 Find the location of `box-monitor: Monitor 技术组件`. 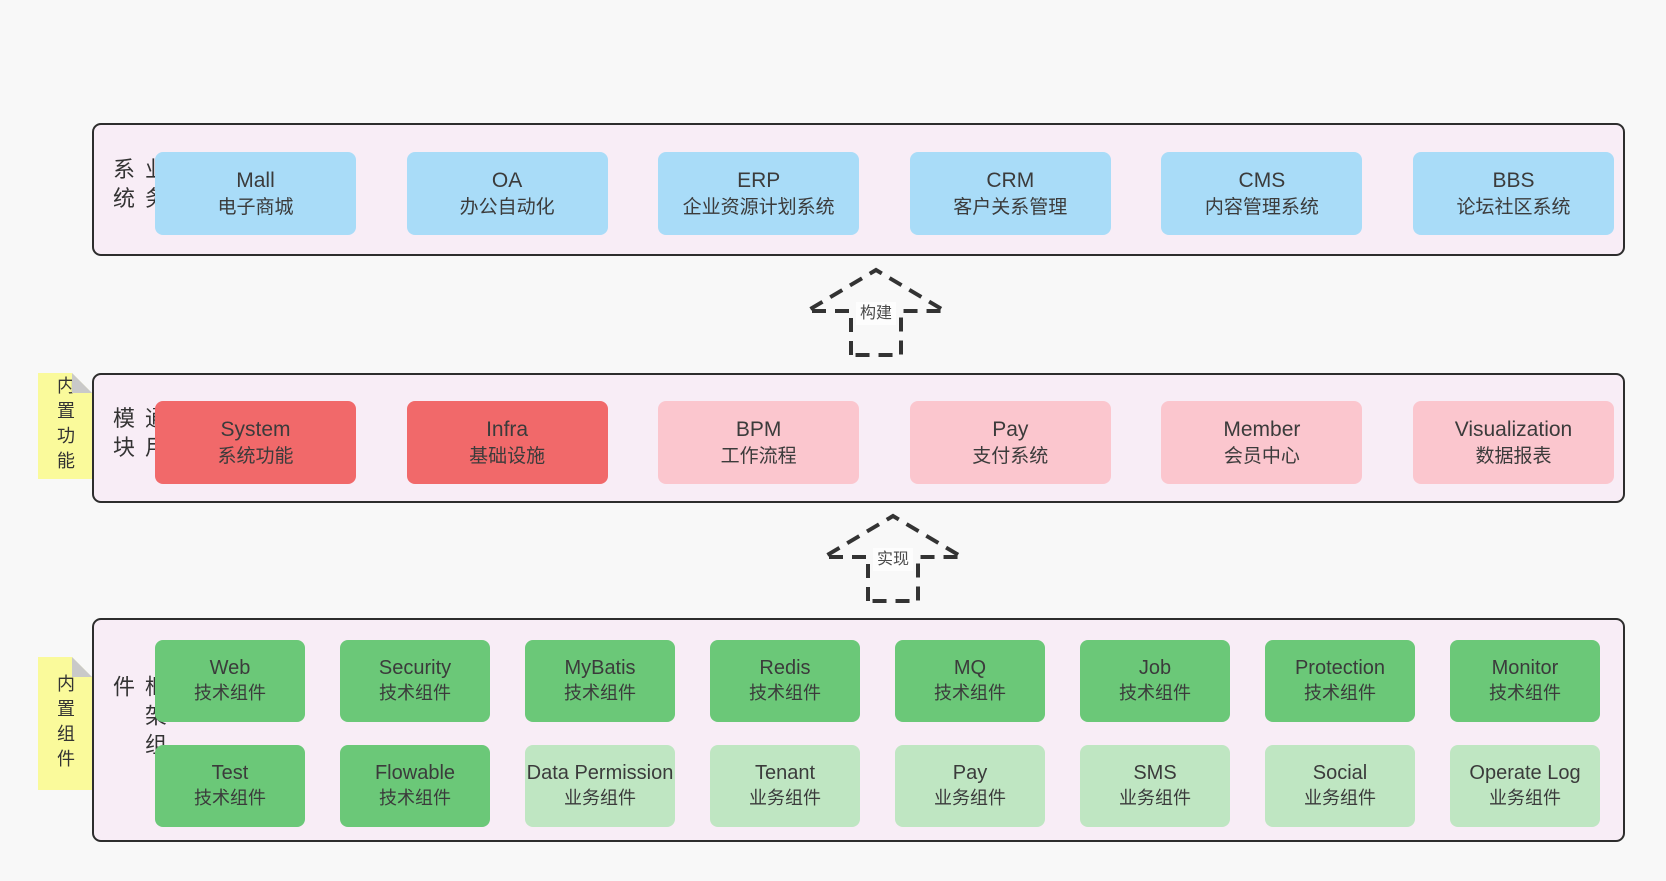

box-monitor: Monitor 技术组件 is located at coordinates (1525, 681).